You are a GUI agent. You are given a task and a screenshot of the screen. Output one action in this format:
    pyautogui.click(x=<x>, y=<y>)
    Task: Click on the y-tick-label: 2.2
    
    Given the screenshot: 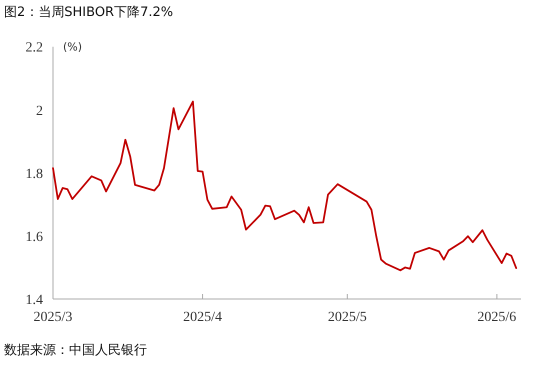 What is the action you would take?
    pyautogui.click(x=34, y=48)
    